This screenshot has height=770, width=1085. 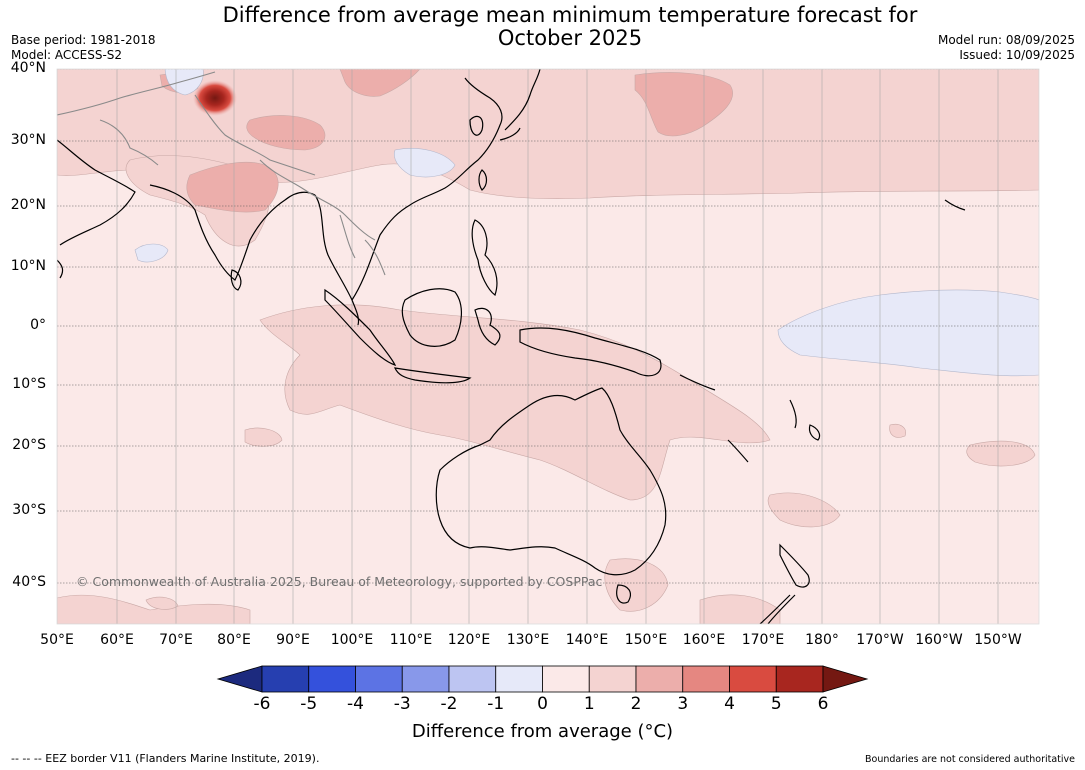 What do you see at coordinates (823, 704) in the screenshot?
I see `colorbar-tick-label: 6` at bounding box center [823, 704].